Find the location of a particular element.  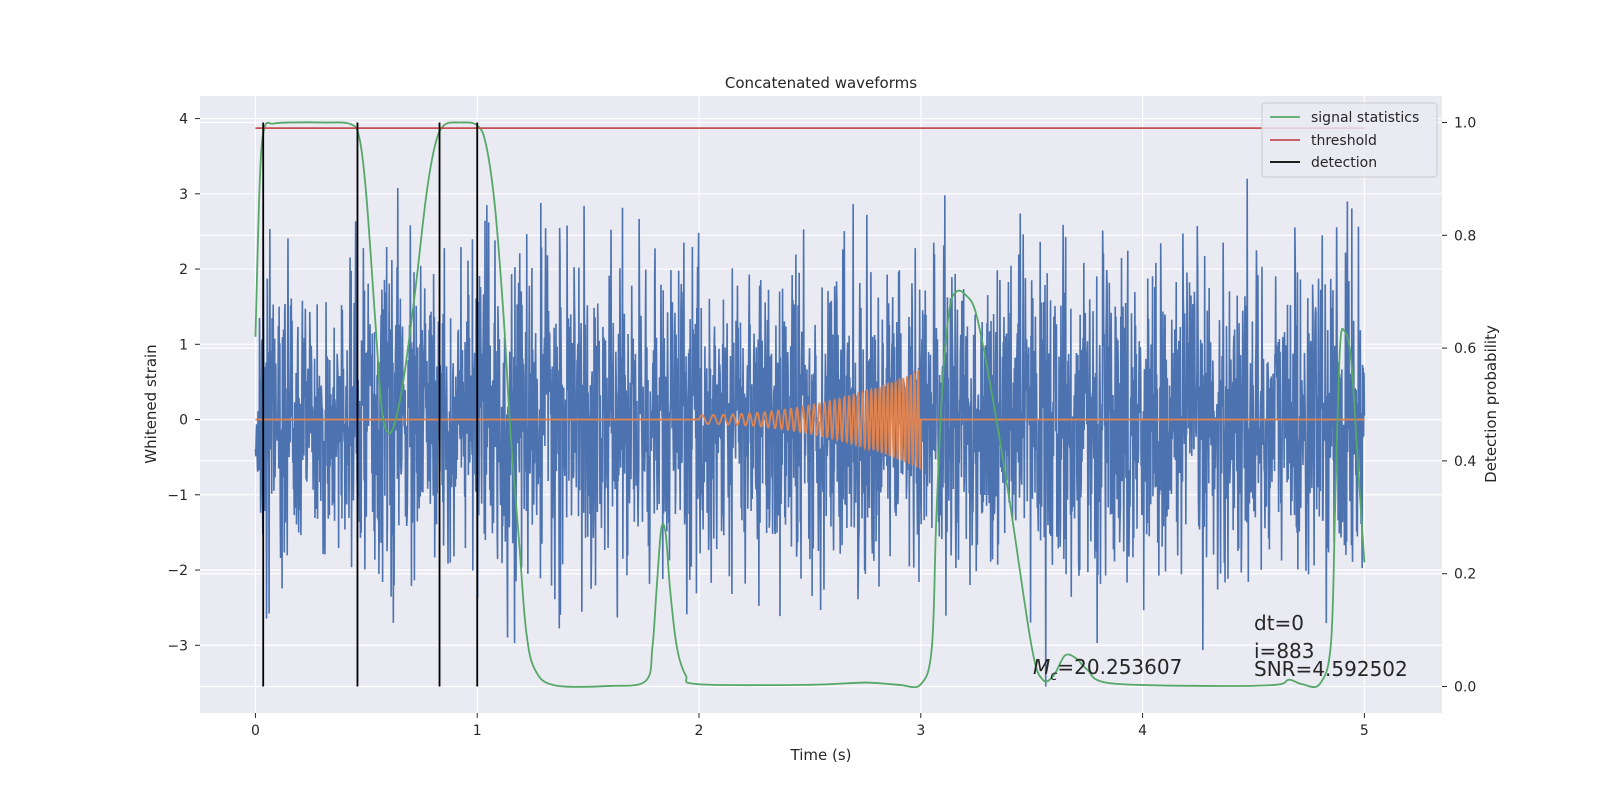

y-tick-label-6: 3 is located at coordinates (183, 195).